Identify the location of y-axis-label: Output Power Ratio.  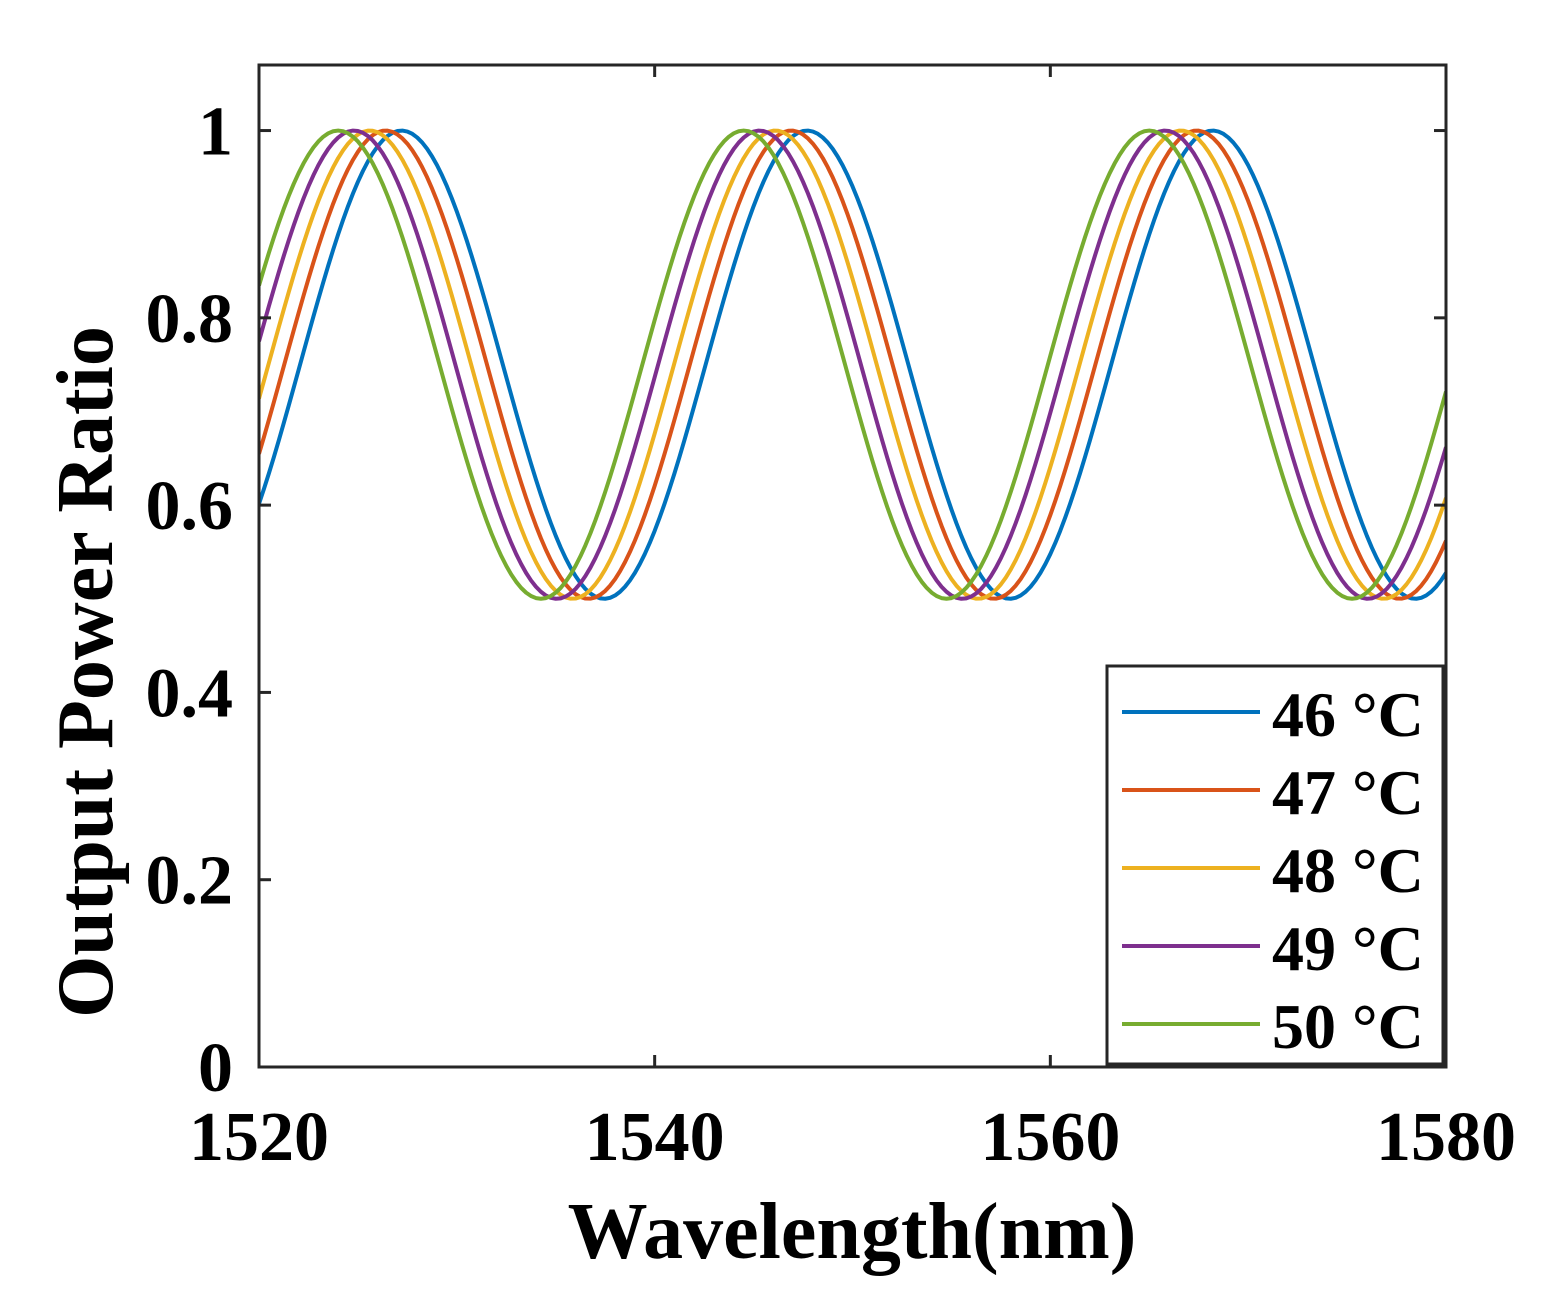
(86, 672).